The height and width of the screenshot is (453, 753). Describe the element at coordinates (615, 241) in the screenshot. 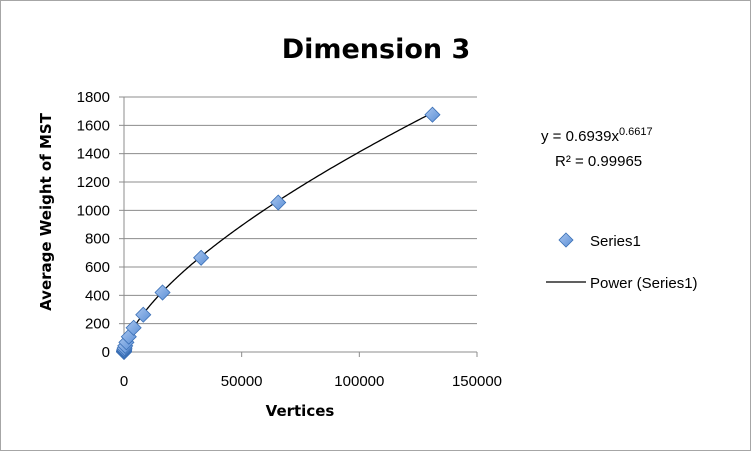

I see `legend-series1-label: Series1` at that location.